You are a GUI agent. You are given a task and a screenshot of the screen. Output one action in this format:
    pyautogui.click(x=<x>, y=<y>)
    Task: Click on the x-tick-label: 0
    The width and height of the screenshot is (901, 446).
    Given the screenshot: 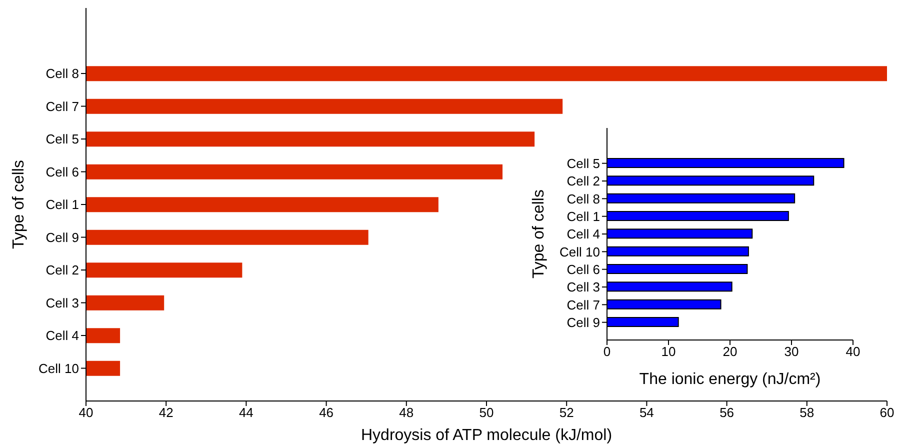 What is the action you would take?
    pyautogui.click(x=607, y=352)
    